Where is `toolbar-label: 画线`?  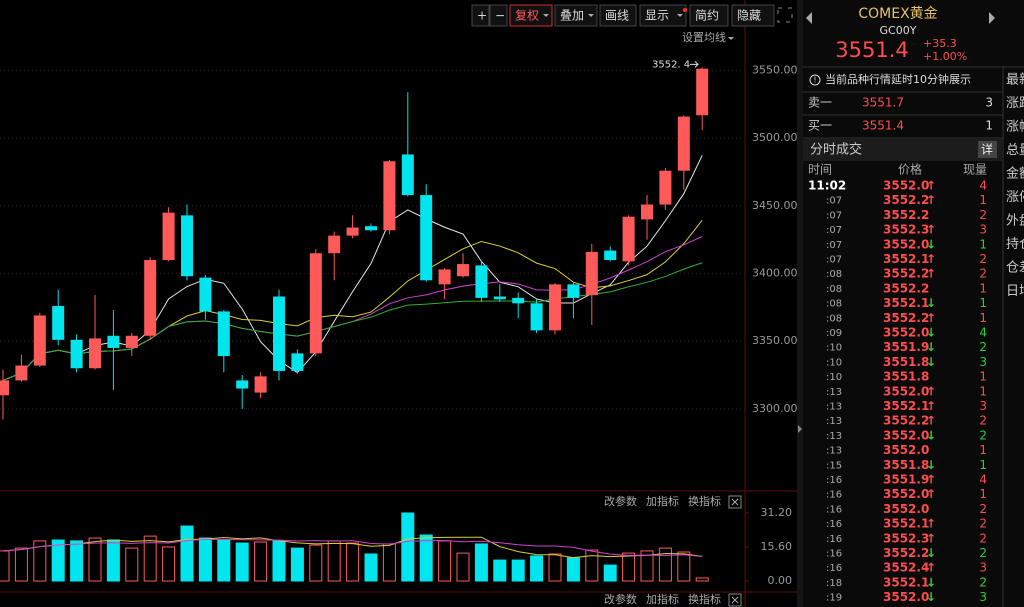
toolbar-label: 画线 is located at coordinates (617, 16).